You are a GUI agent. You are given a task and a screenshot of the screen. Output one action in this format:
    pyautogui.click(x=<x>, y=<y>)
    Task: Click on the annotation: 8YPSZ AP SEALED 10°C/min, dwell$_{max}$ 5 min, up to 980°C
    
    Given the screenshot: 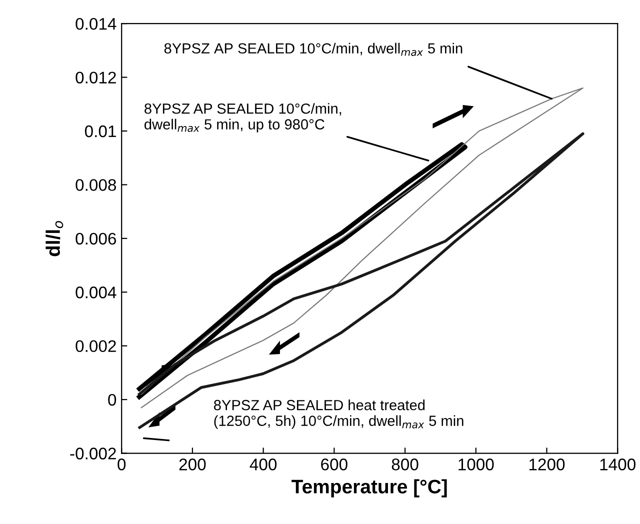 What is the action you would take?
    pyautogui.click(x=243, y=117)
    